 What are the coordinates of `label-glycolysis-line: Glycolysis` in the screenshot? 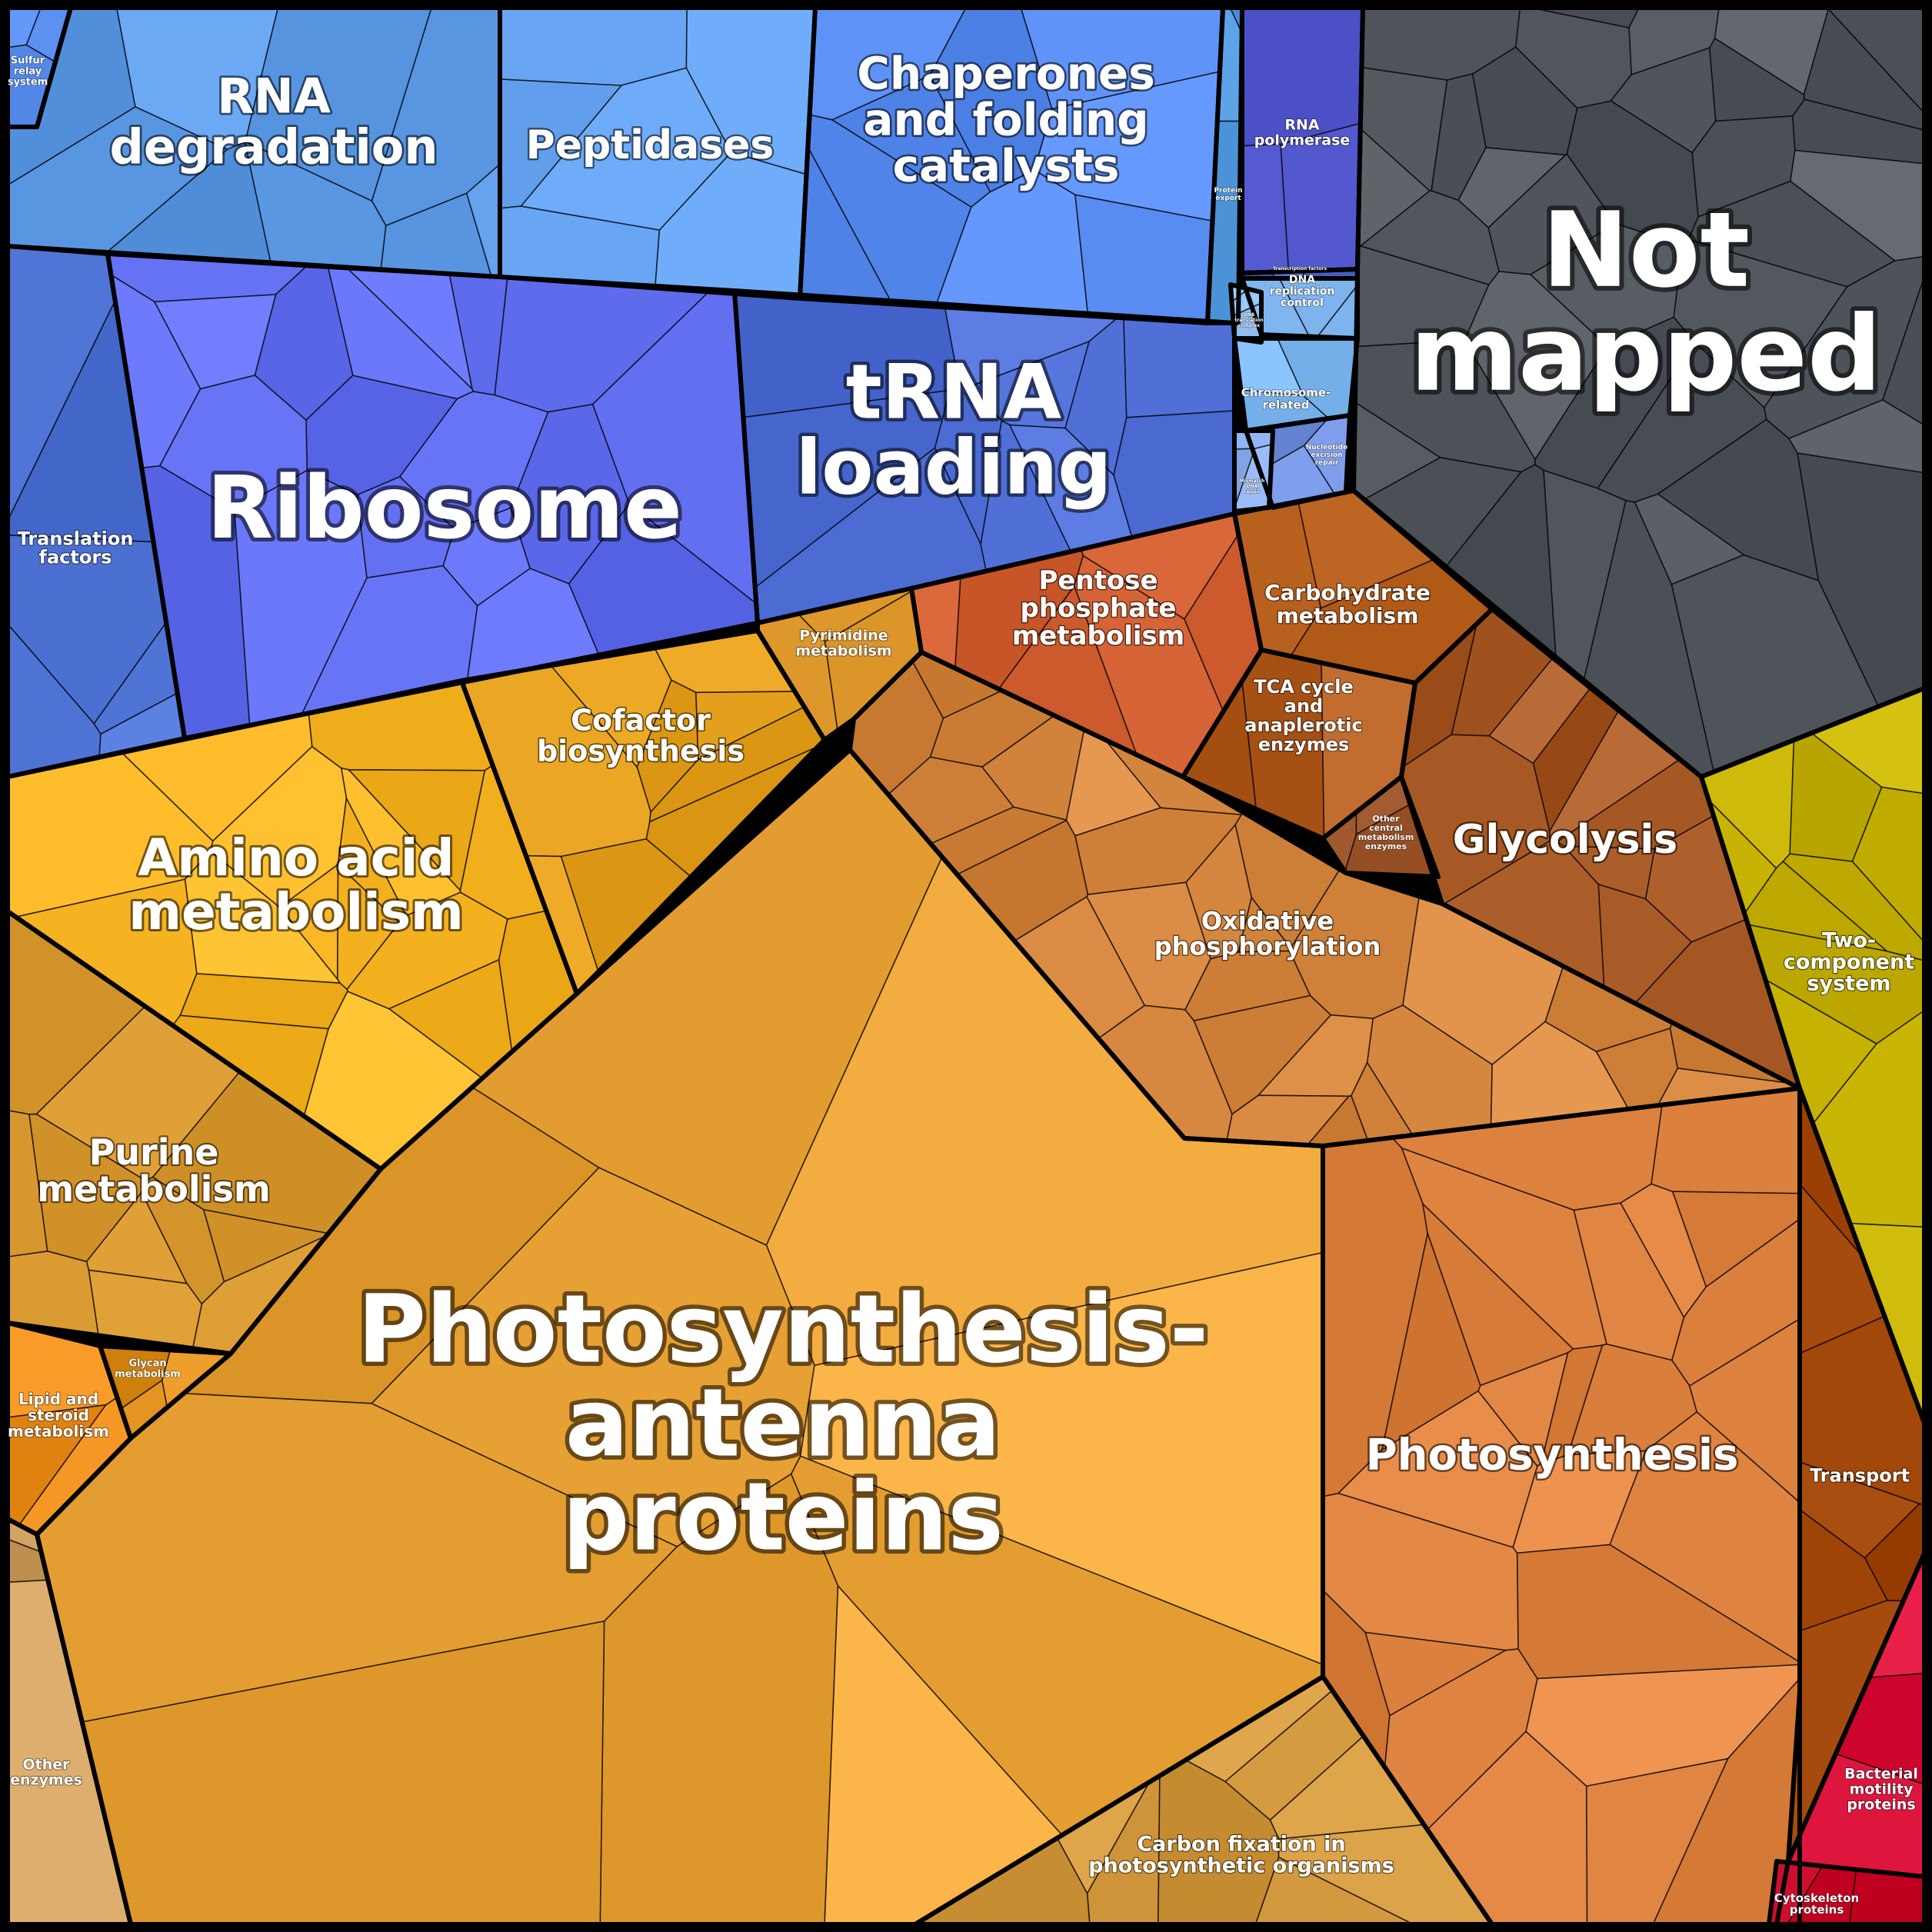 It's located at (1565, 840).